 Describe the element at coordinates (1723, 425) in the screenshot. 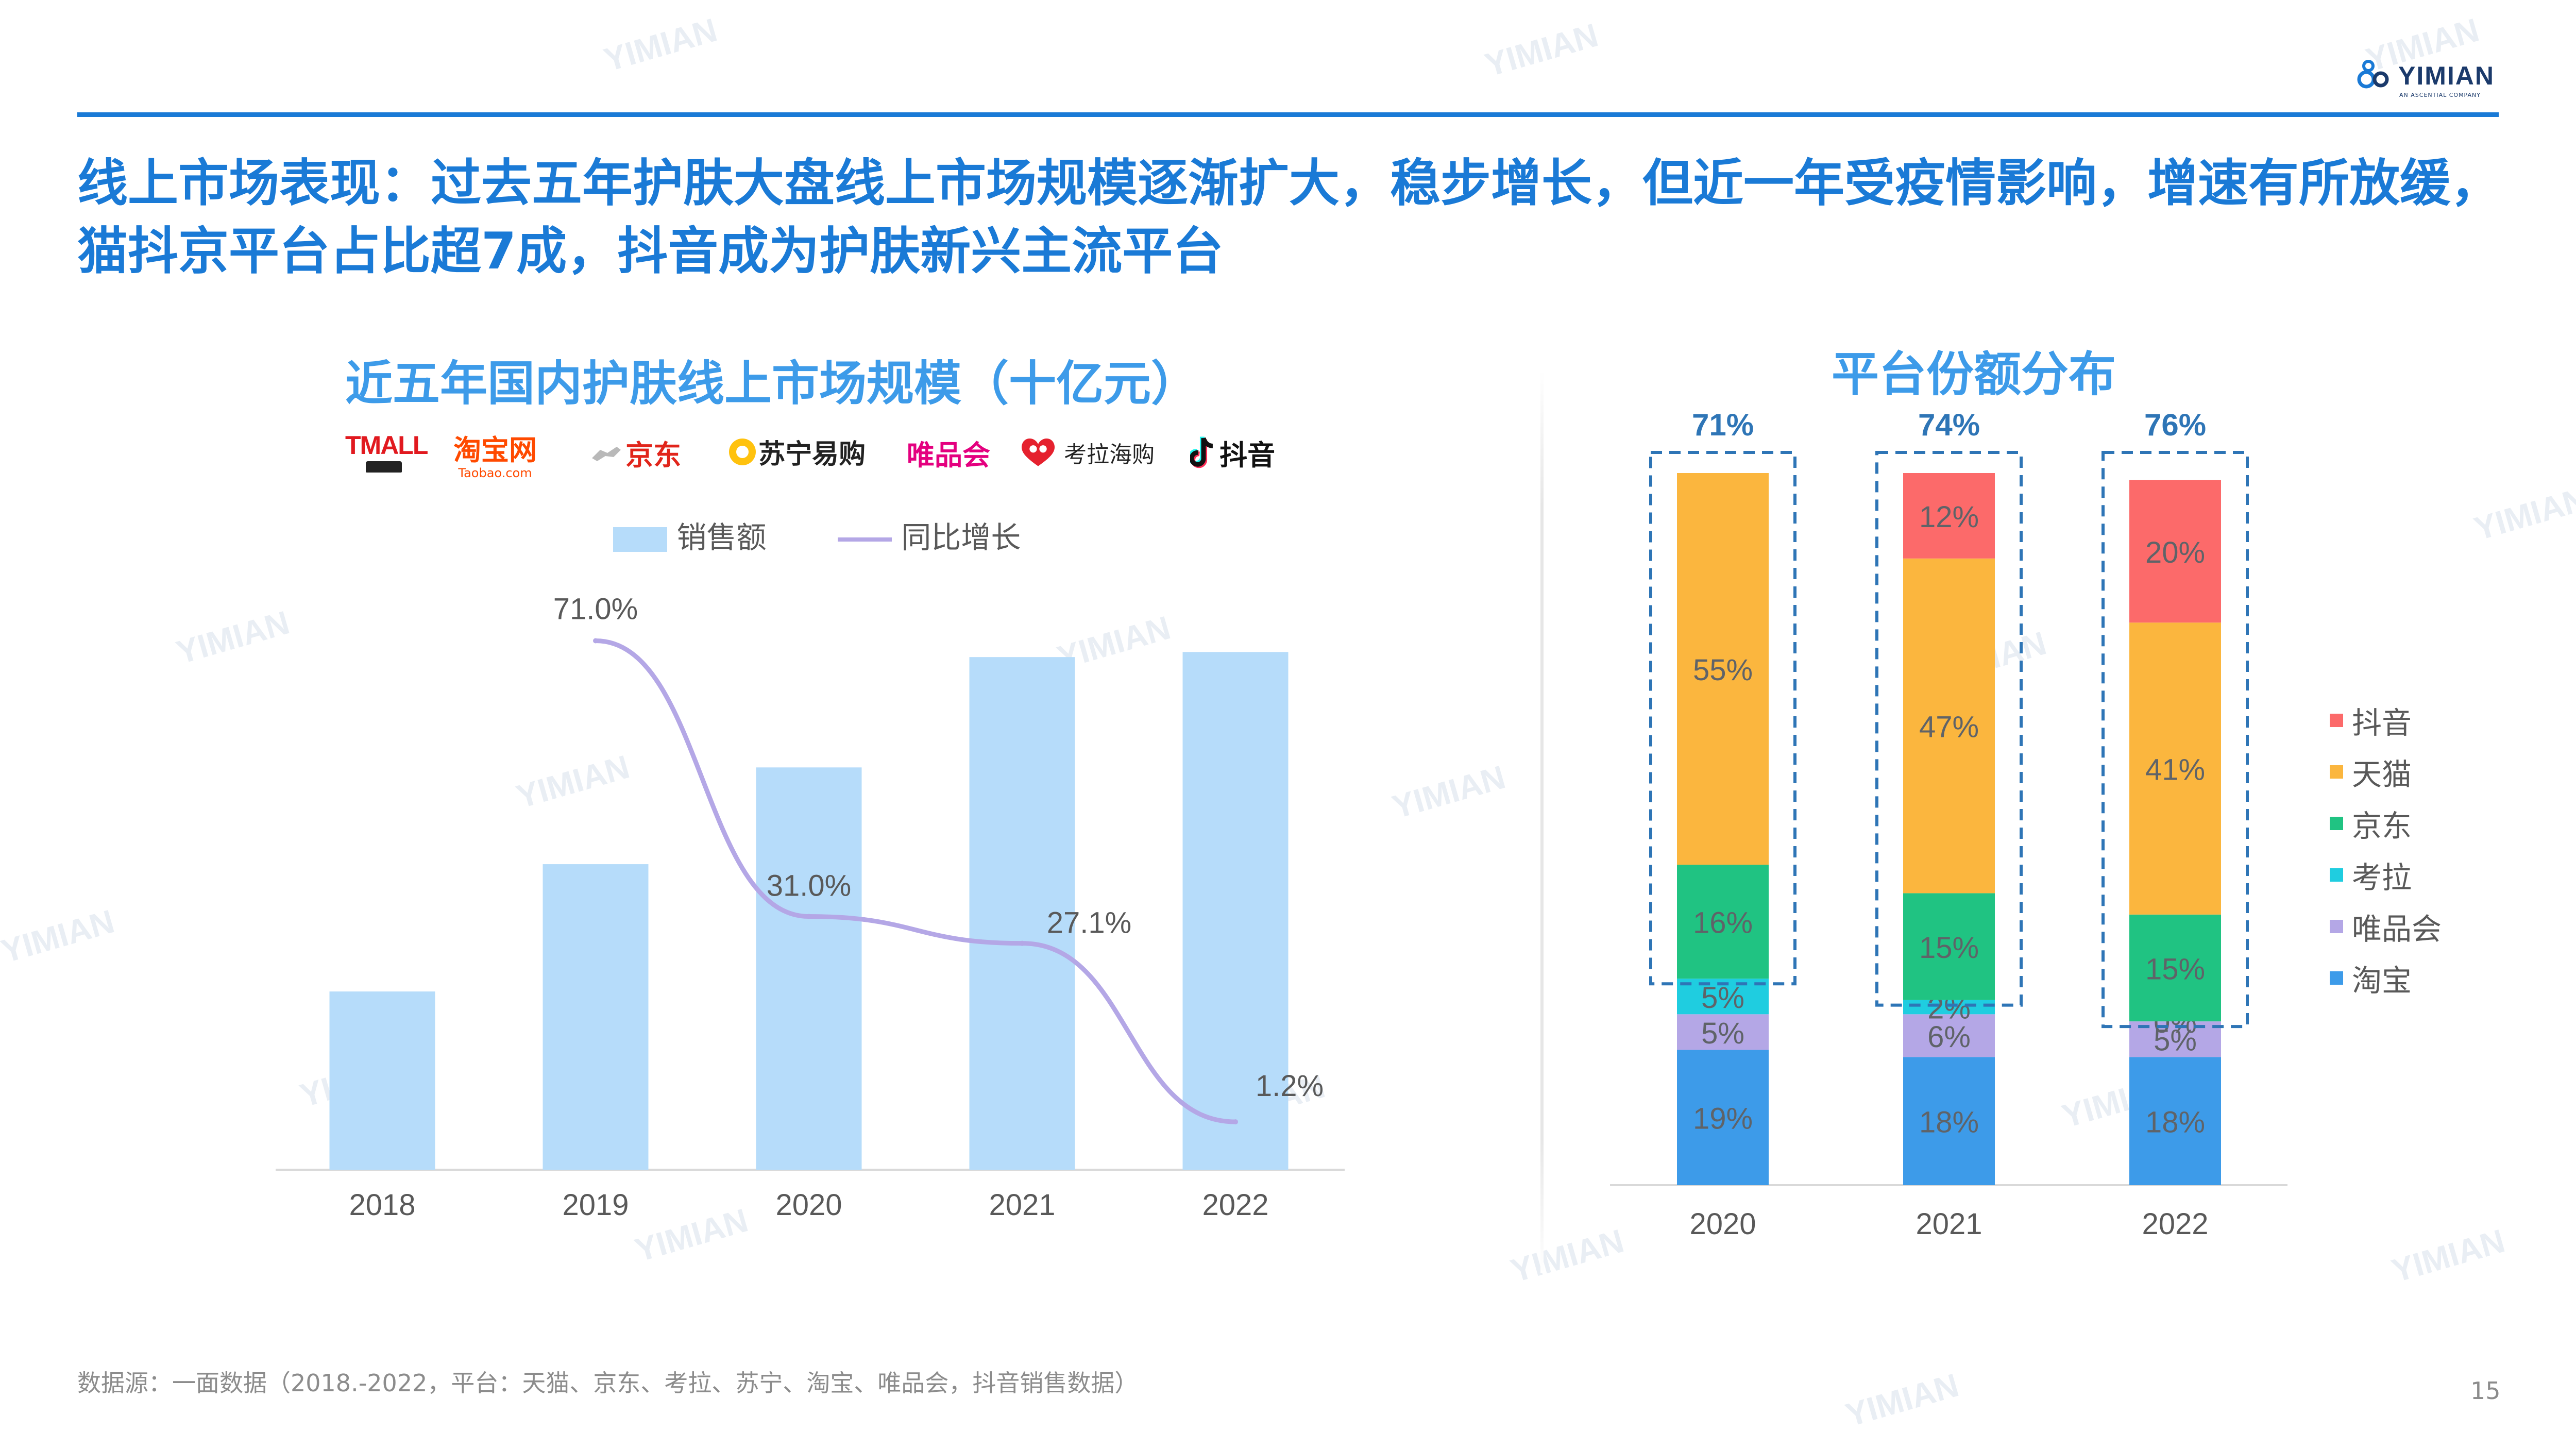

I see `group-total-label: 71%` at that location.